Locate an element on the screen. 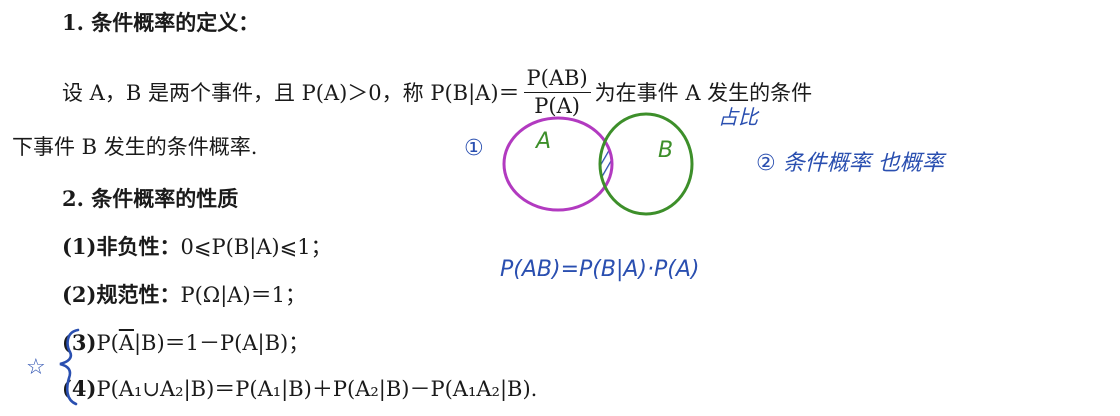 The width and height of the screenshot is (1120, 416). section-2-title: 2. 条件概率的性质 is located at coordinates (150, 198).